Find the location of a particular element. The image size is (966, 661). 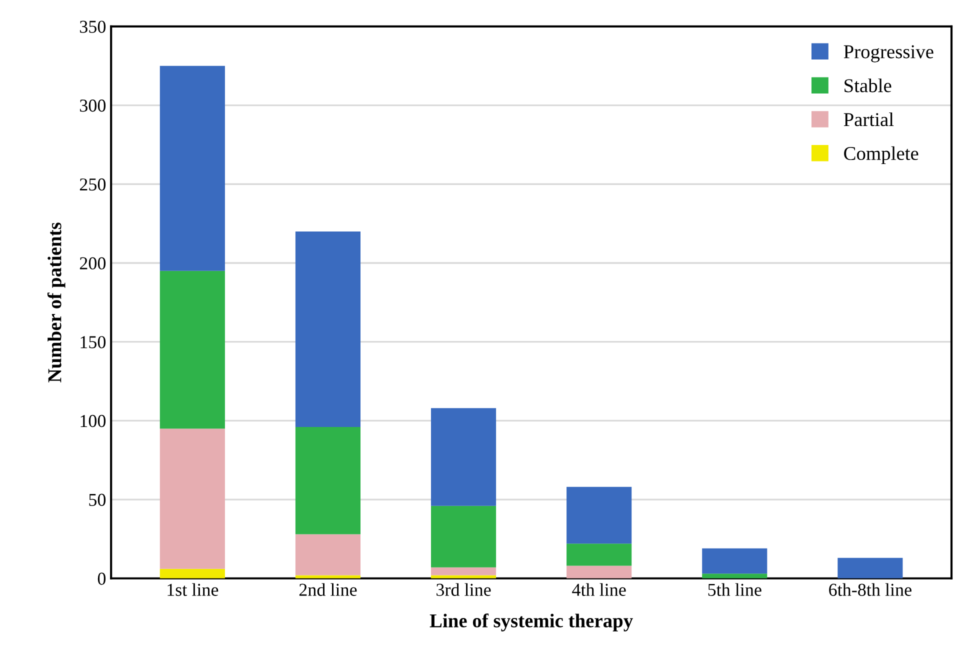

legend-label: Partial is located at coordinates (869, 119).